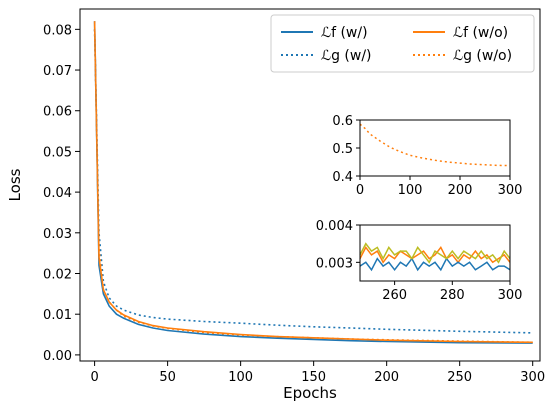  Describe the element at coordinates (57, 193) in the screenshot. I see `y-tick-label: 0.04` at that location.